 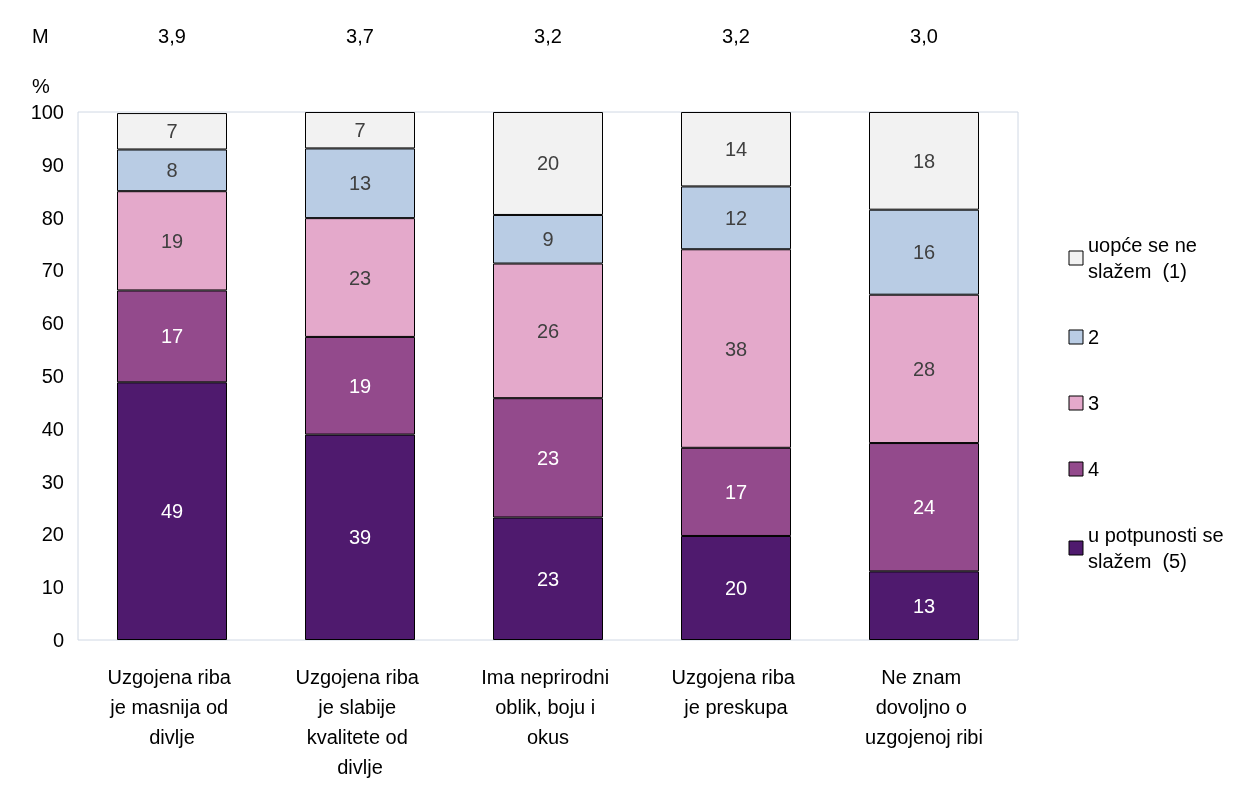 What do you see at coordinates (1145, 258) in the screenshot?
I see `legend-label: uopće se ne slažem (1)` at bounding box center [1145, 258].